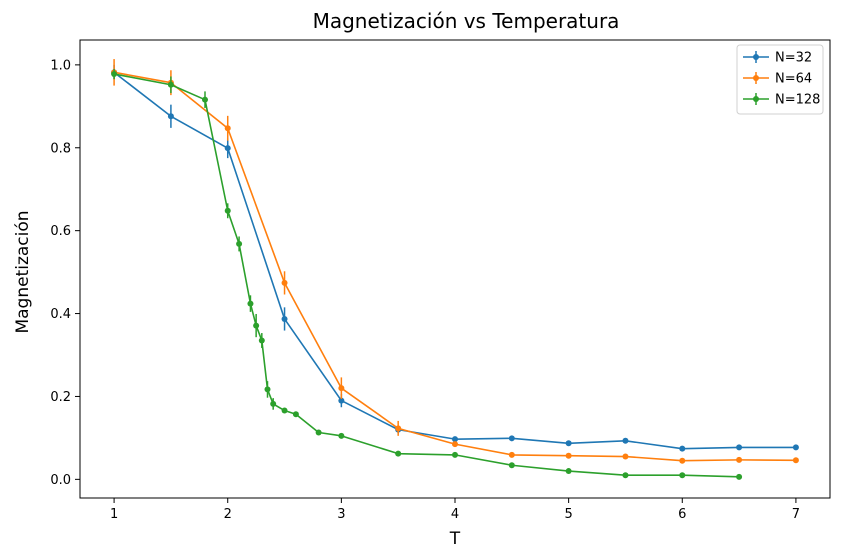  I want to click on y-tick-label: 0.2, so click(60, 397).